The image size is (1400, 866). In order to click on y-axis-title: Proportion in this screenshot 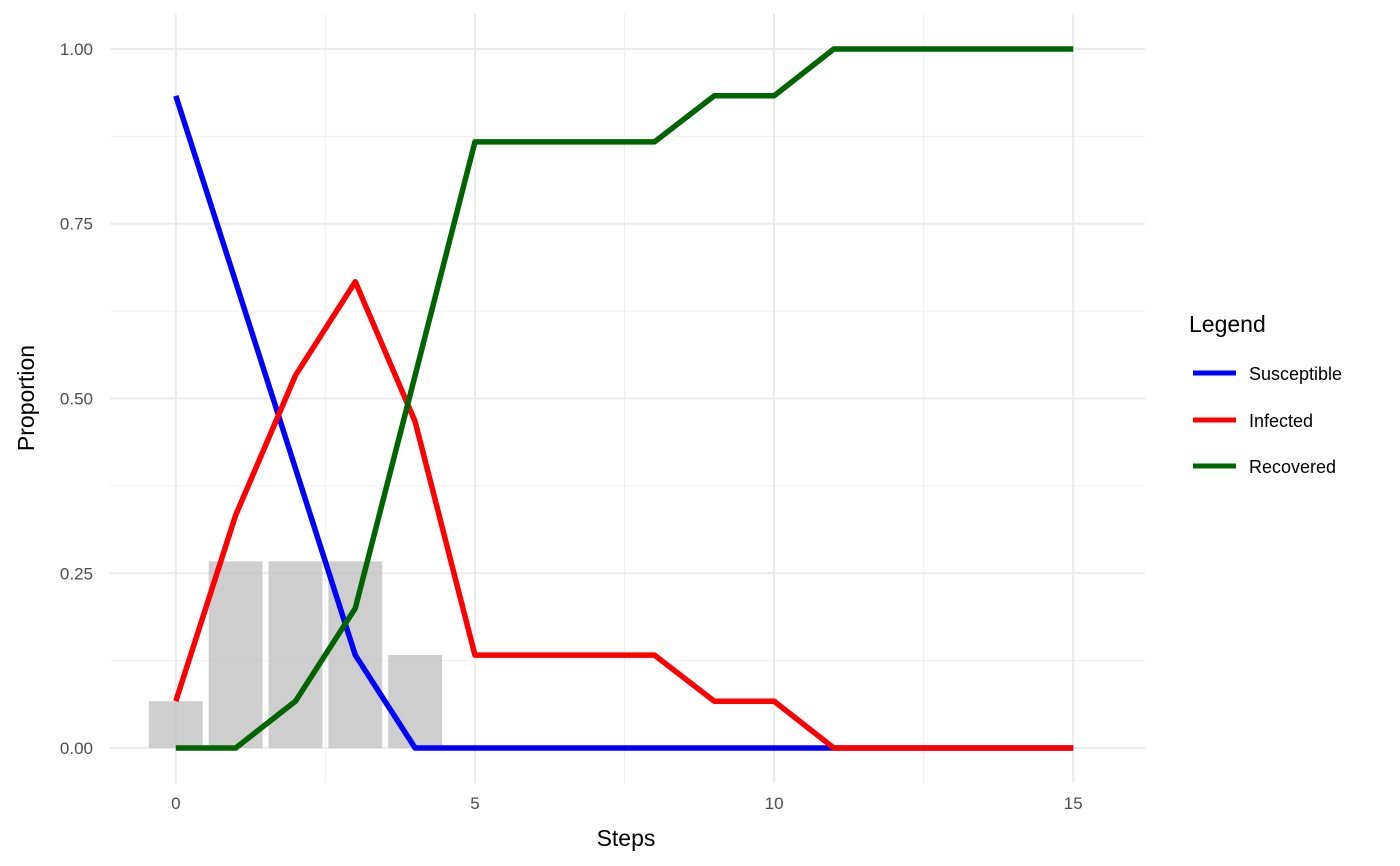, I will do `click(26, 398)`.